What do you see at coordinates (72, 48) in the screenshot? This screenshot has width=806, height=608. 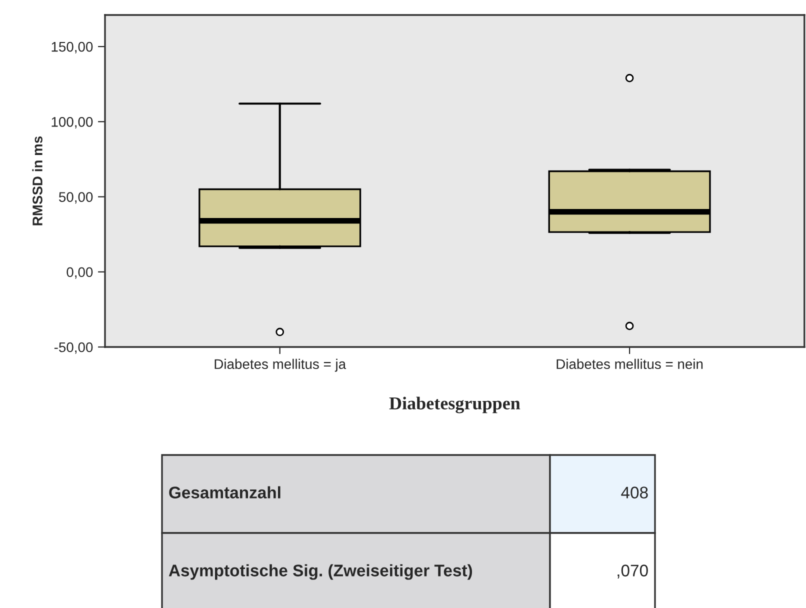 I see `y-tick-label: 150,00` at bounding box center [72, 48].